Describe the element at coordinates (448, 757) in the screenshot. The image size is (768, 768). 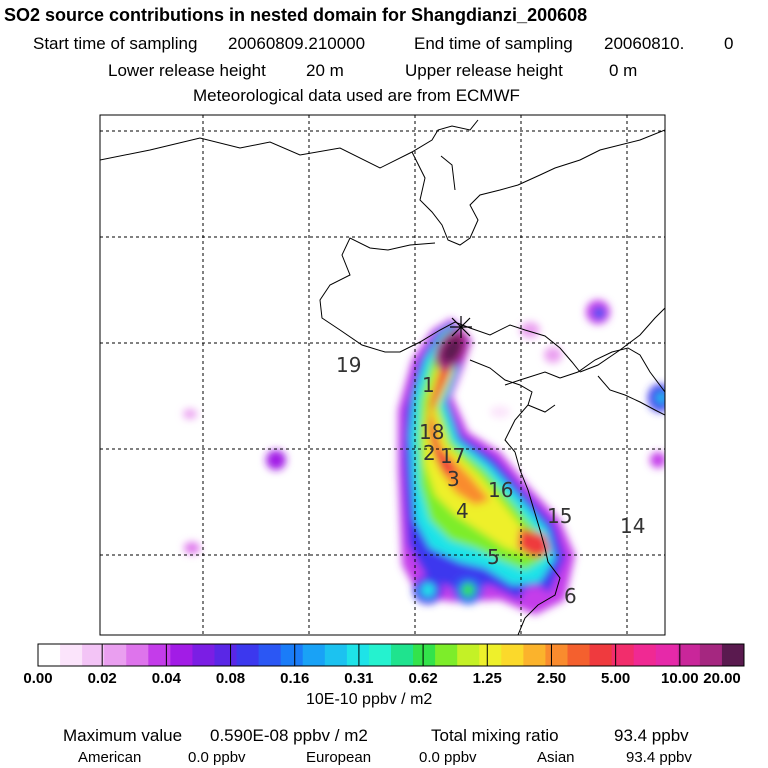
I see `european-value: 0.0 ppbv` at that location.